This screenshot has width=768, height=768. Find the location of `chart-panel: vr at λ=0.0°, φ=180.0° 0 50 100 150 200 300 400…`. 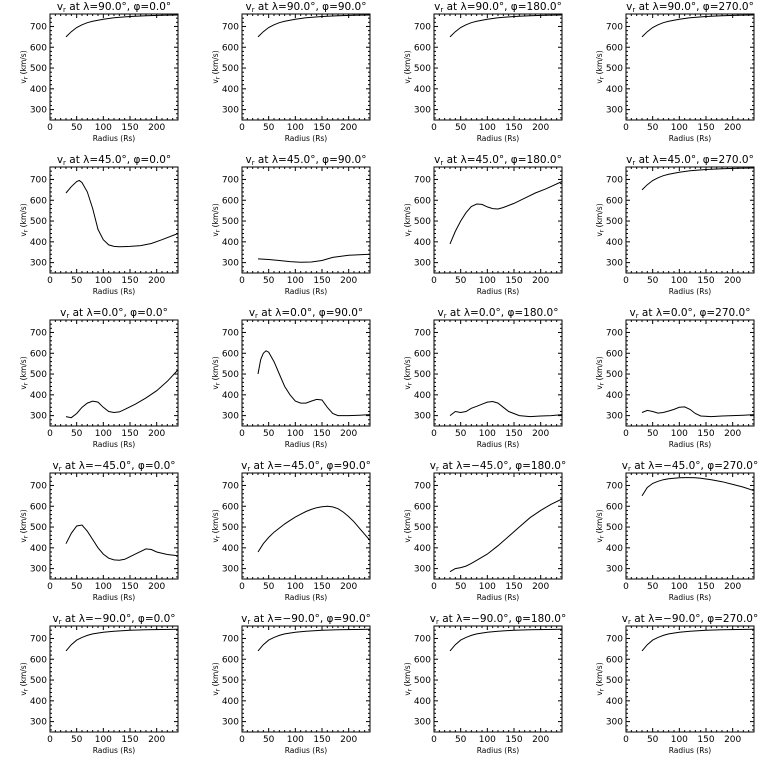

chart-panel: vr at λ=0.0°, φ=180.0° 0 50 100 150 200 300 400… is located at coordinates (480, 382).